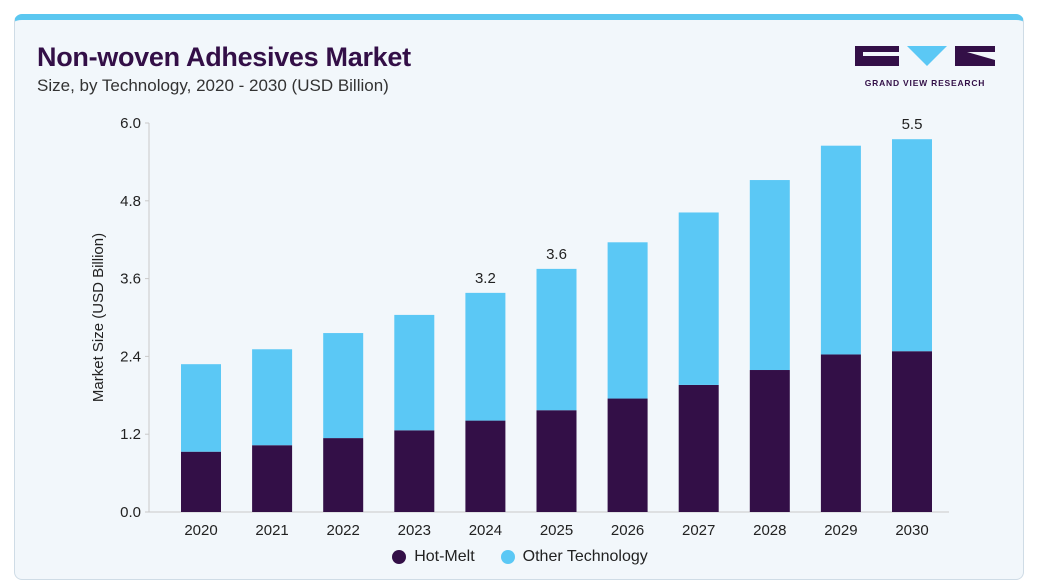 This screenshot has width=1042, height=586. Describe the element at coordinates (130, 201) in the screenshot. I see `y-tick-label: 4.8` at that location.